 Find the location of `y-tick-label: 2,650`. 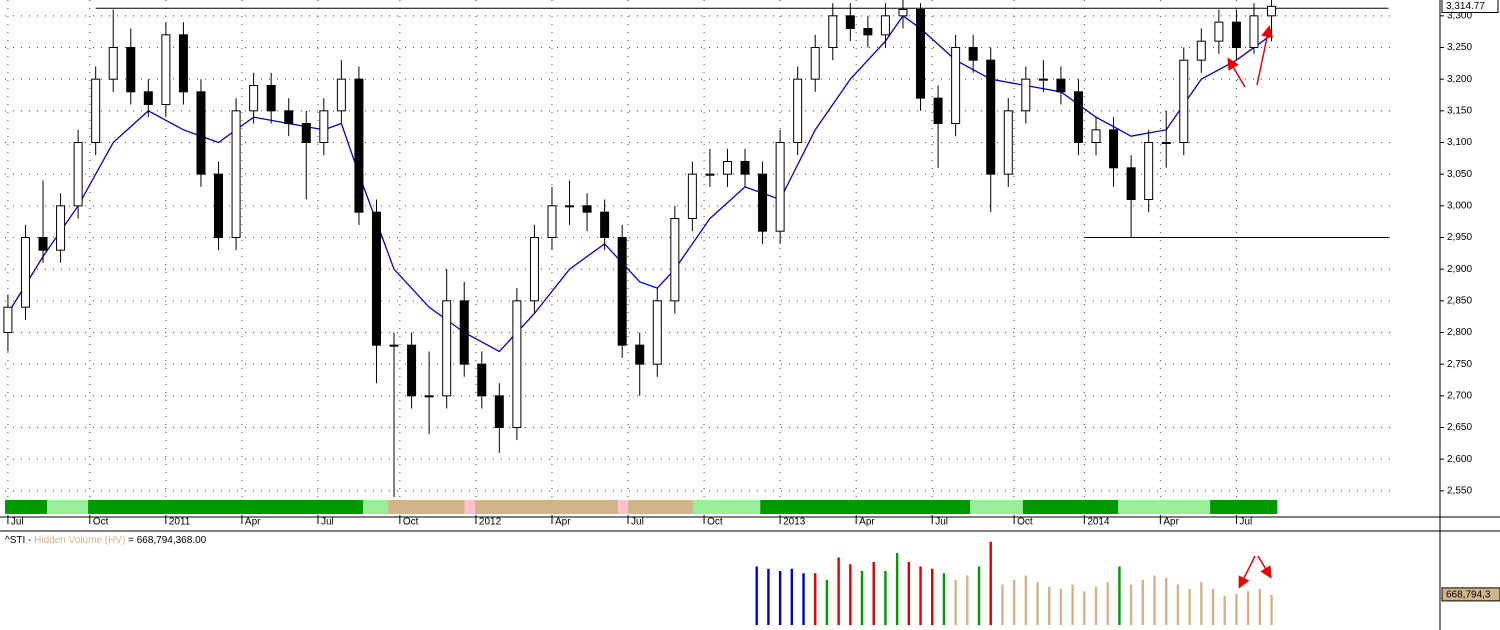

y-tick-label: 2,650 is located at coordinates (1459, 427).